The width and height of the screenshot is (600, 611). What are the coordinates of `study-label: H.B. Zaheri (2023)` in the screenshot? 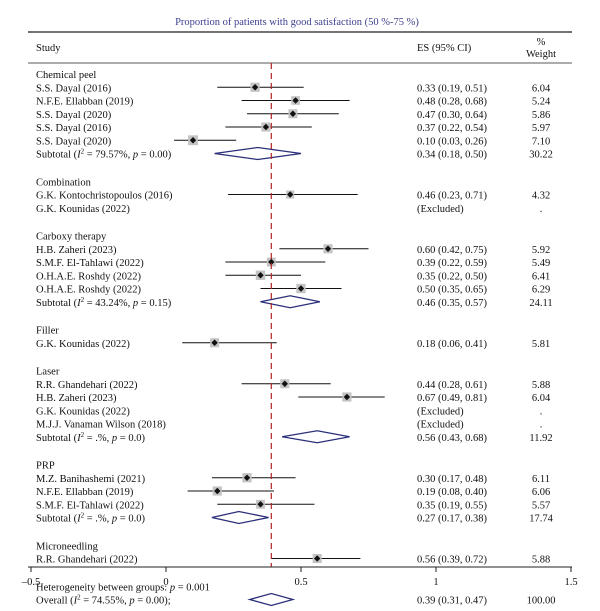 It's located at (76, 250).